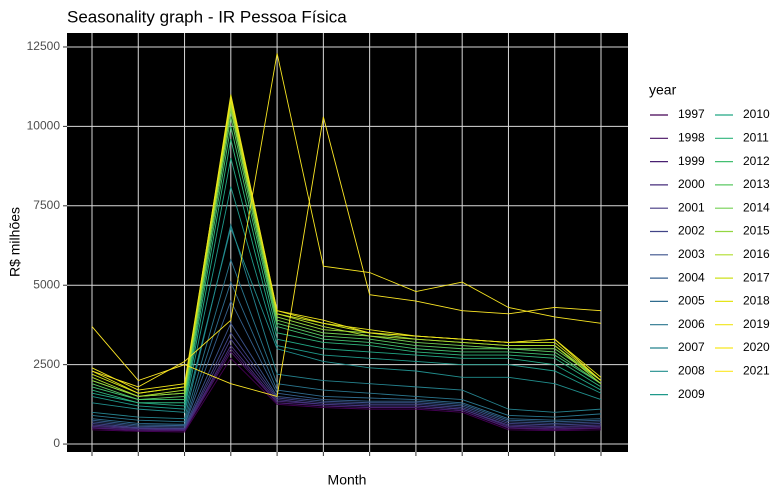 The image size is (783, 496). What do you see at coordinates (691, 207) in the screenshot?
I see `legend-label: 2001` at bounding box center [691, 207].